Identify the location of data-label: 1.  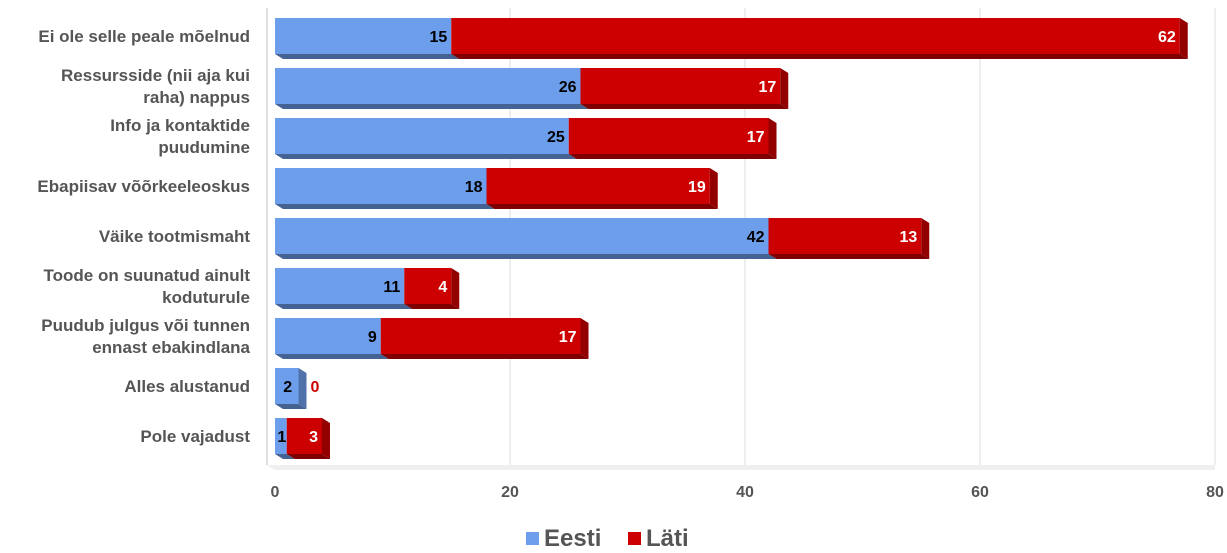
(281, 437).